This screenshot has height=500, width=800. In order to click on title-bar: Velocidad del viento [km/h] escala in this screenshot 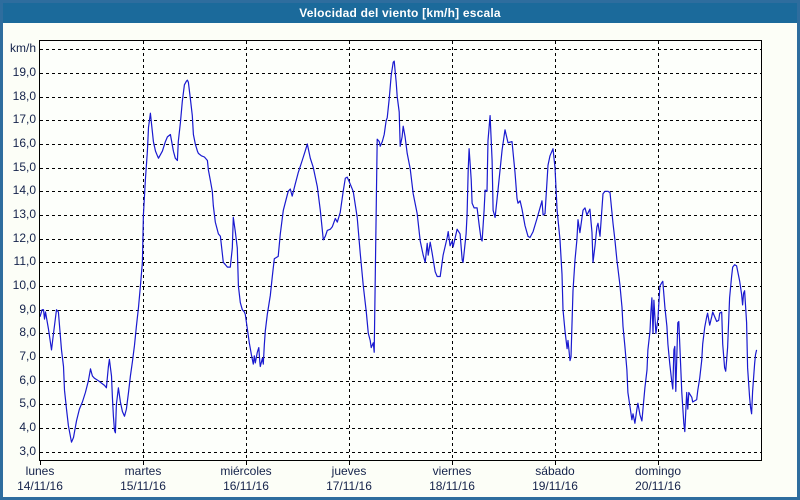, I will do `click(400, 13)`.